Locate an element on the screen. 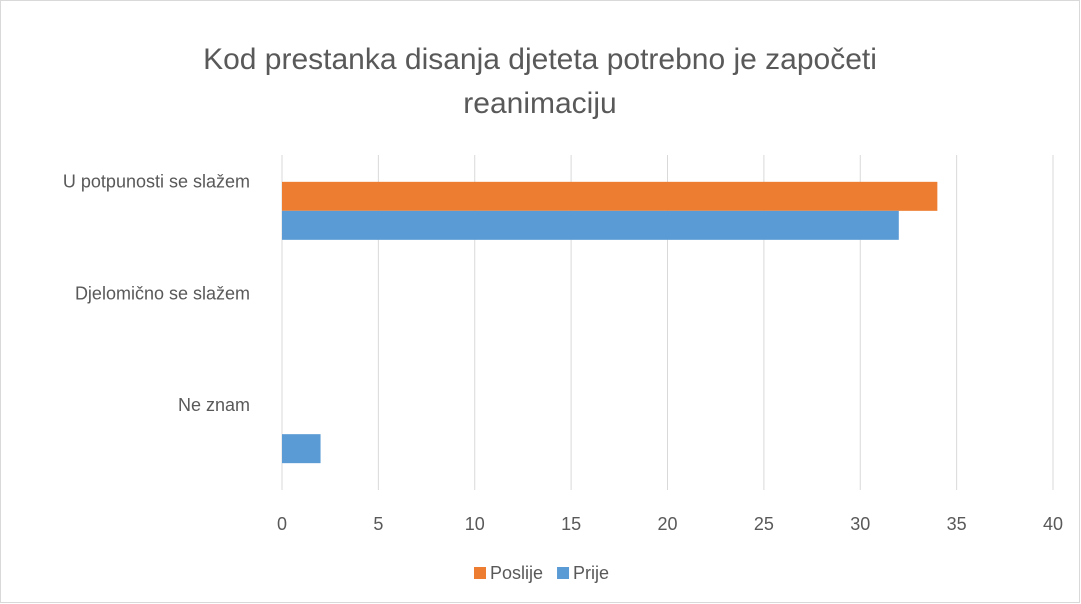  x-tick-label: 5 is located at coordinates (378, 524).